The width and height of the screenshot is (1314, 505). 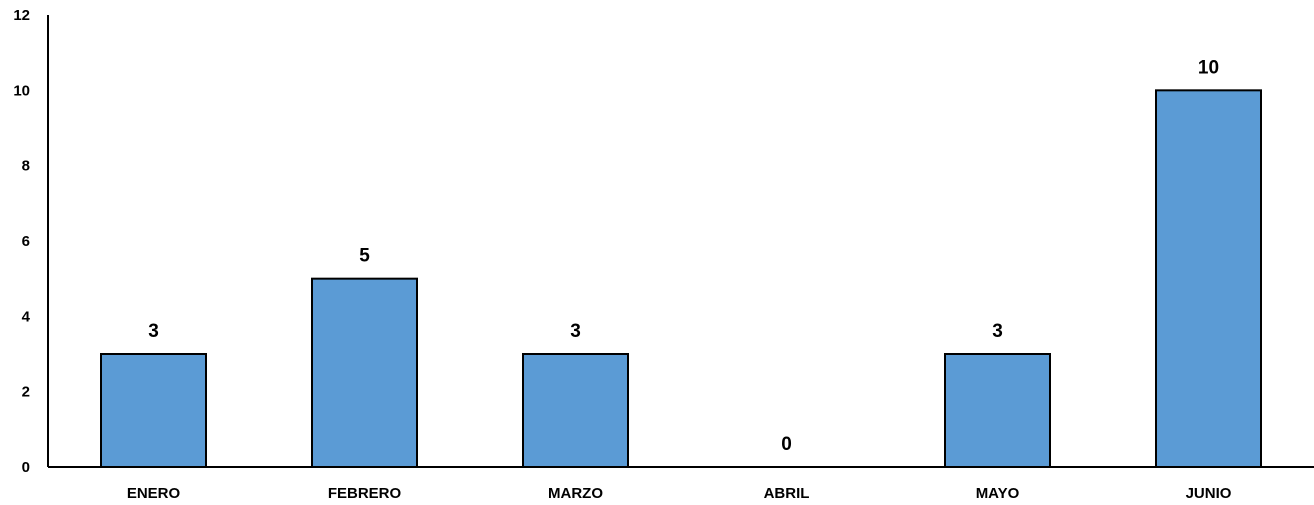 I want to click on bar-enero, so click(x=153, y=410).